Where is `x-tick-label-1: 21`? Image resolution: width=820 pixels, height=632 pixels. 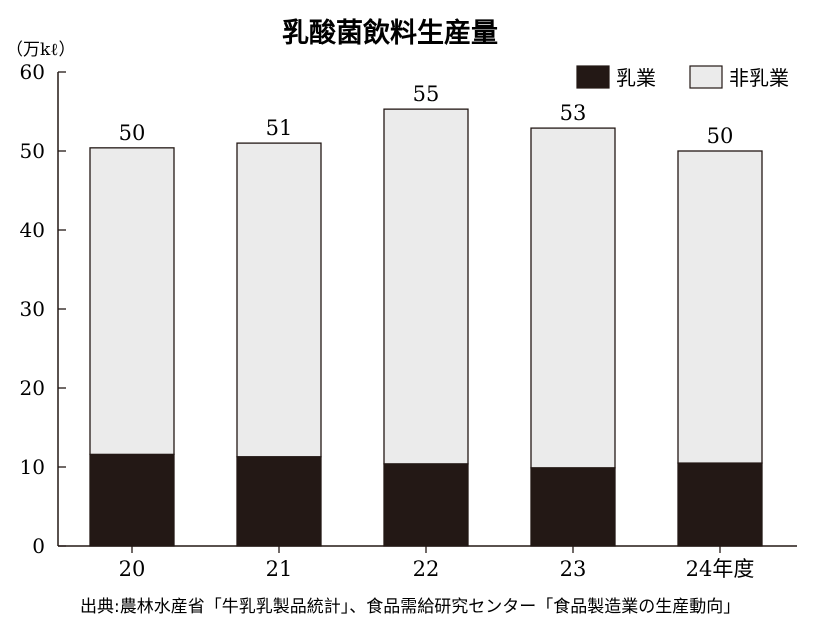
x-tick-label-1: 21 is located at coordinates (279, 569).